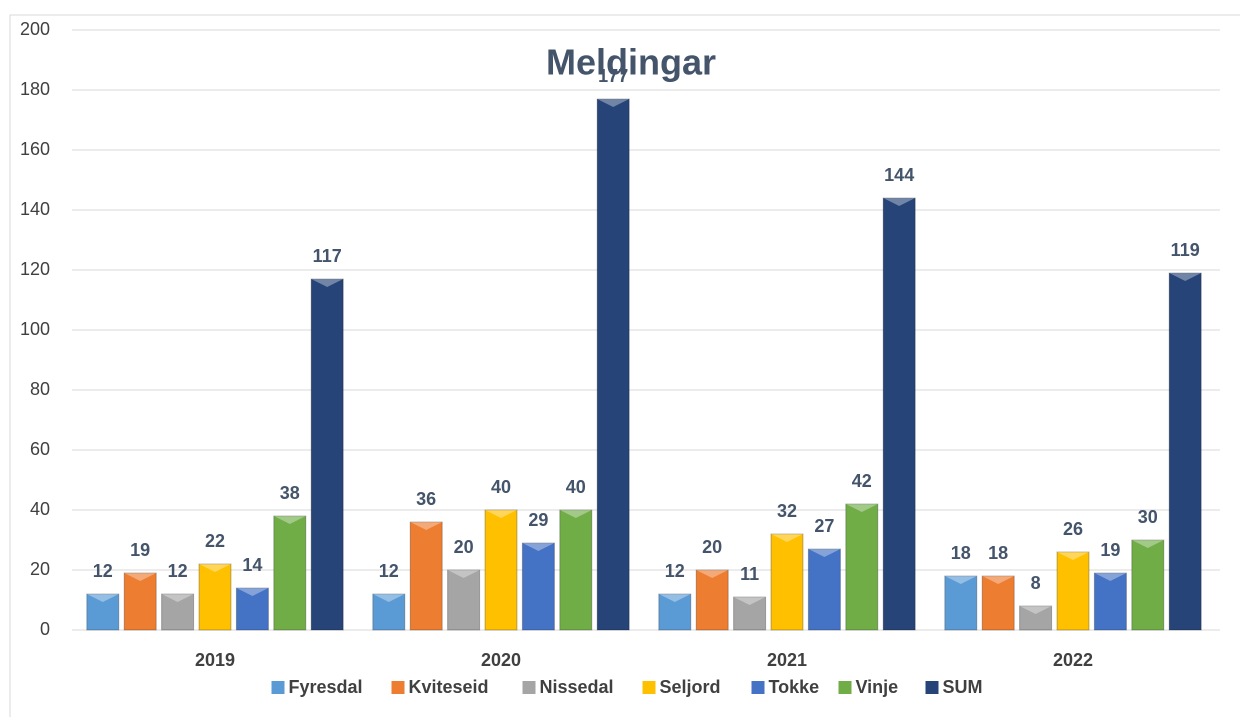  What do you see at coordinates (40, 449) in the screenshot?
I see `y-tick-label: 60` at bounding box center [40, 449].